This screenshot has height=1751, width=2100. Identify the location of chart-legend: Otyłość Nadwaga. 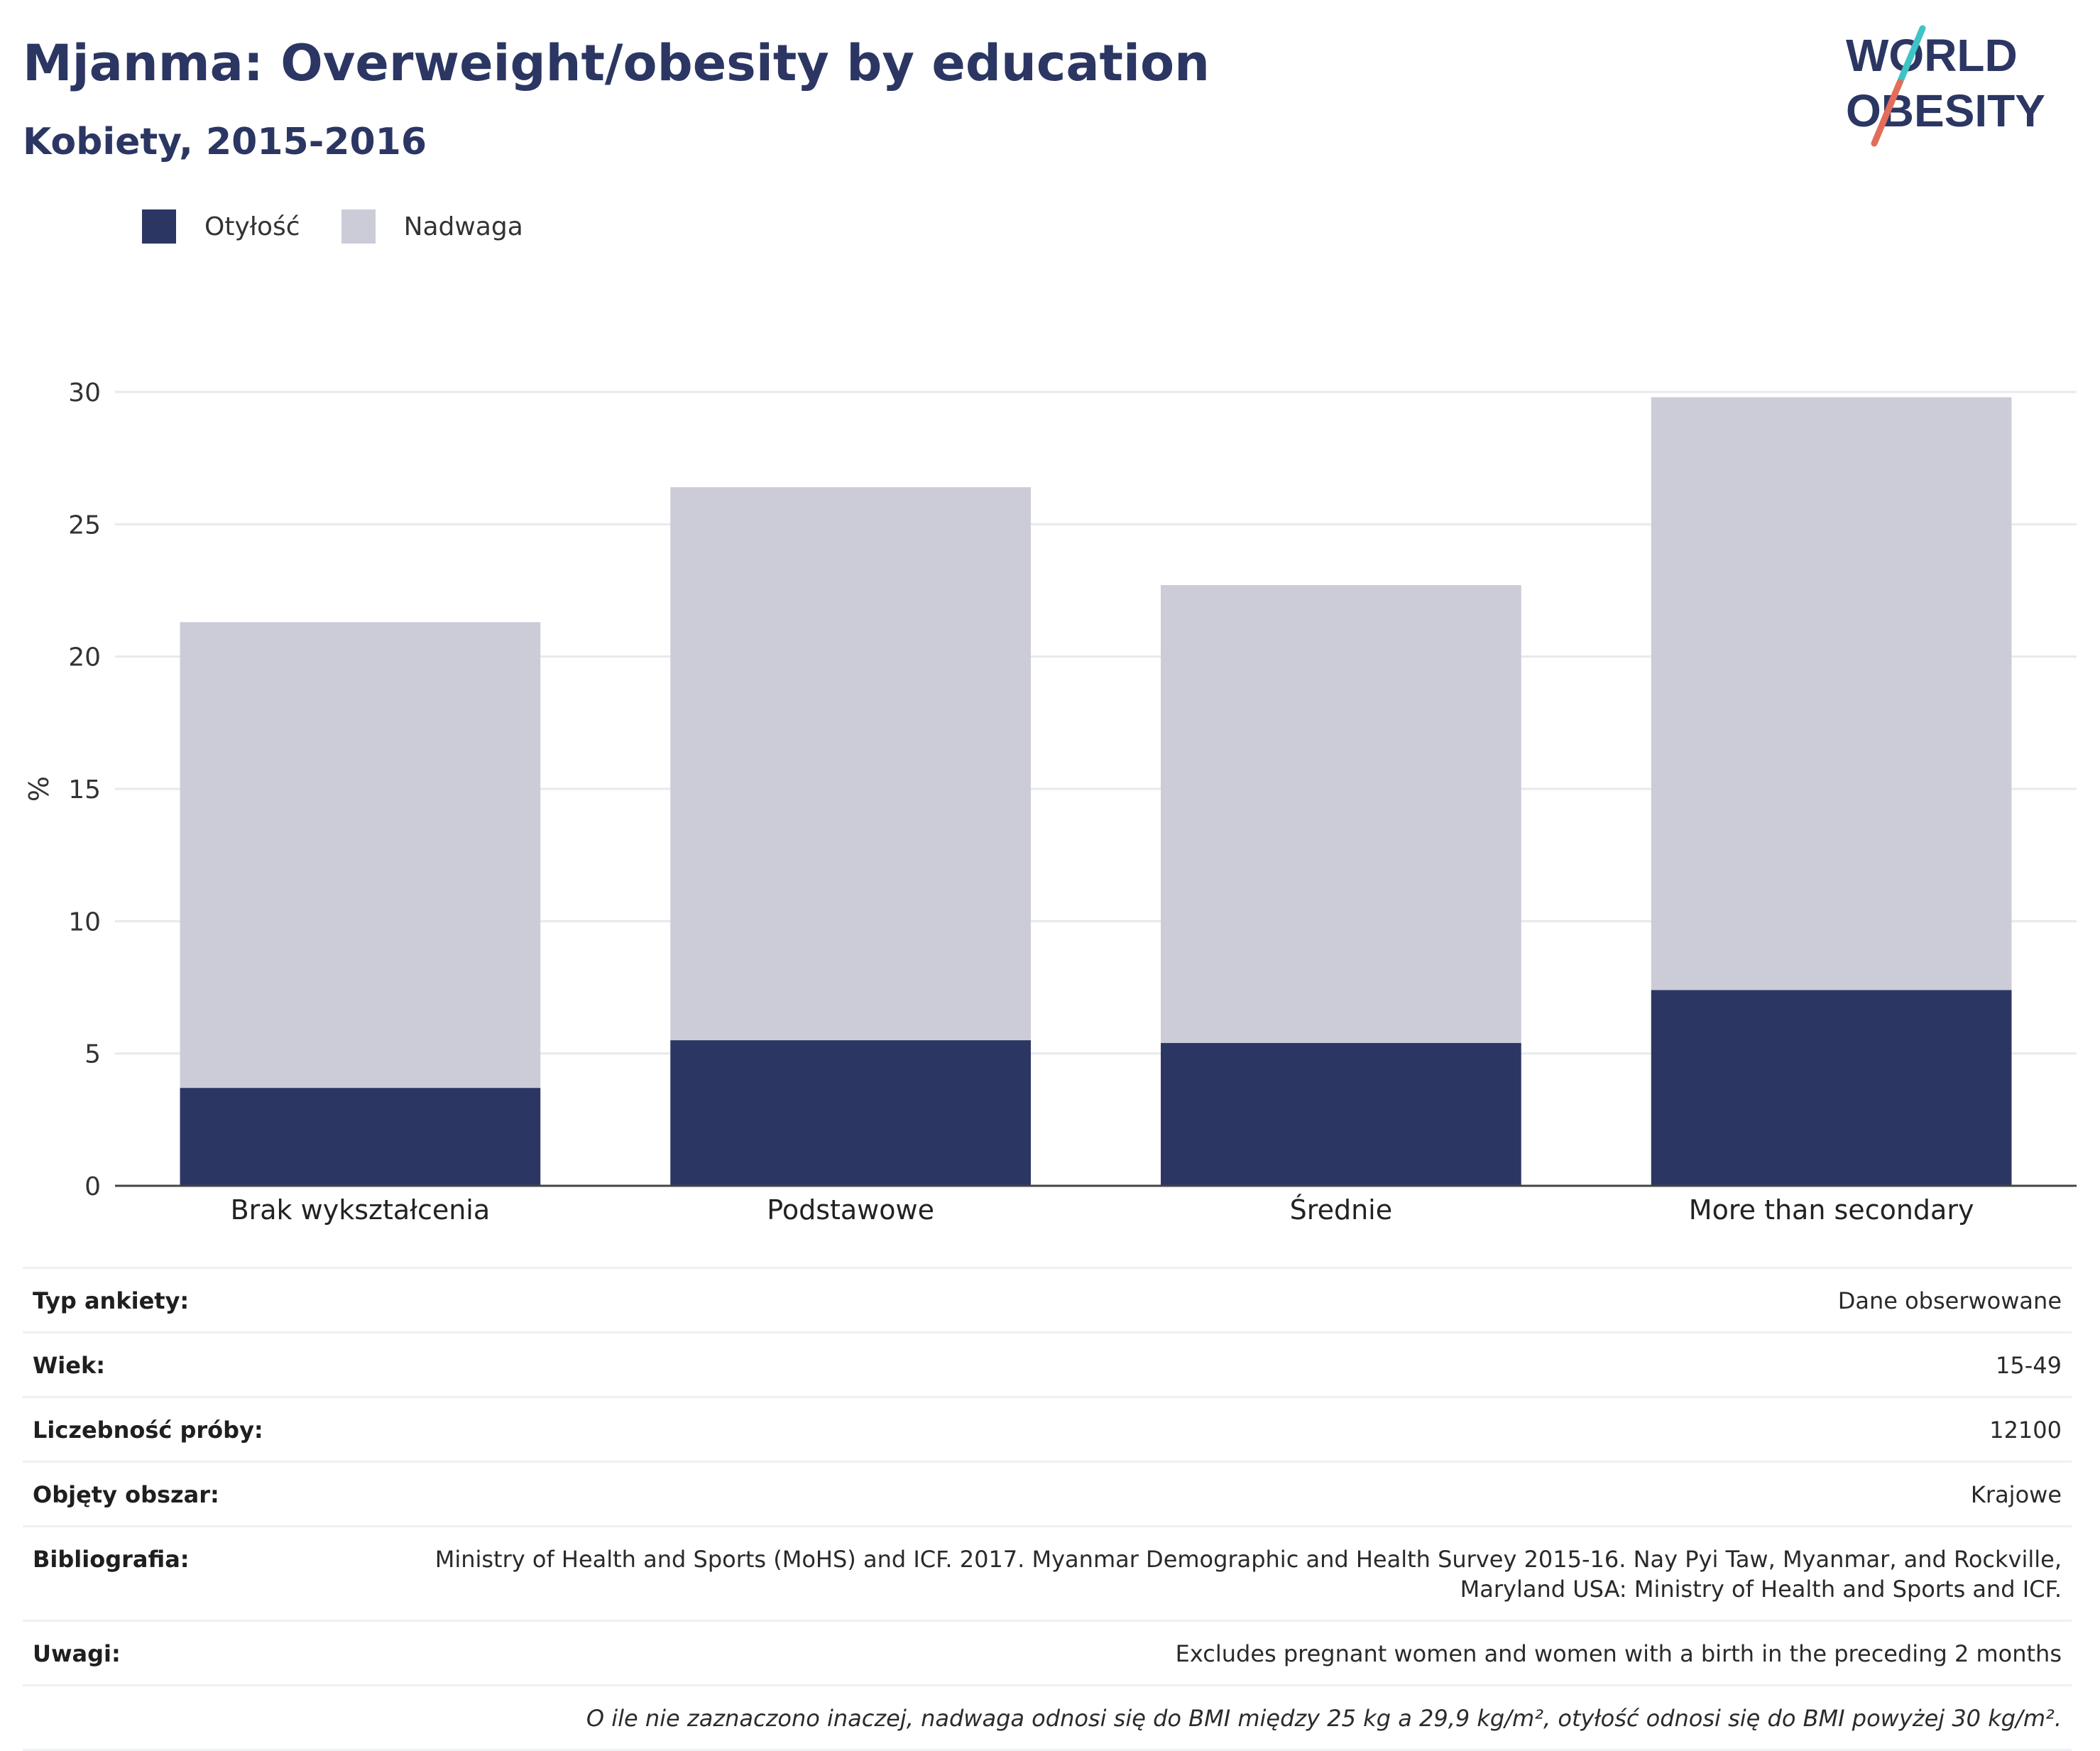
(353, 227).